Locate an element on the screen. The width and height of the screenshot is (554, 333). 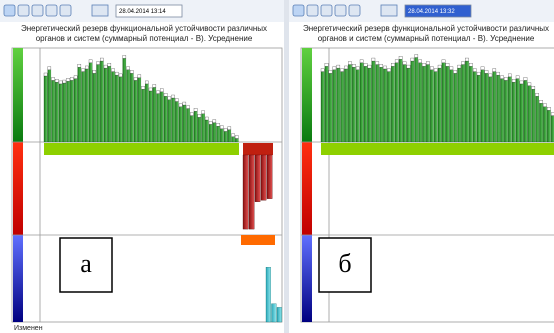
axis-blue is located at coordinates (18, 278).